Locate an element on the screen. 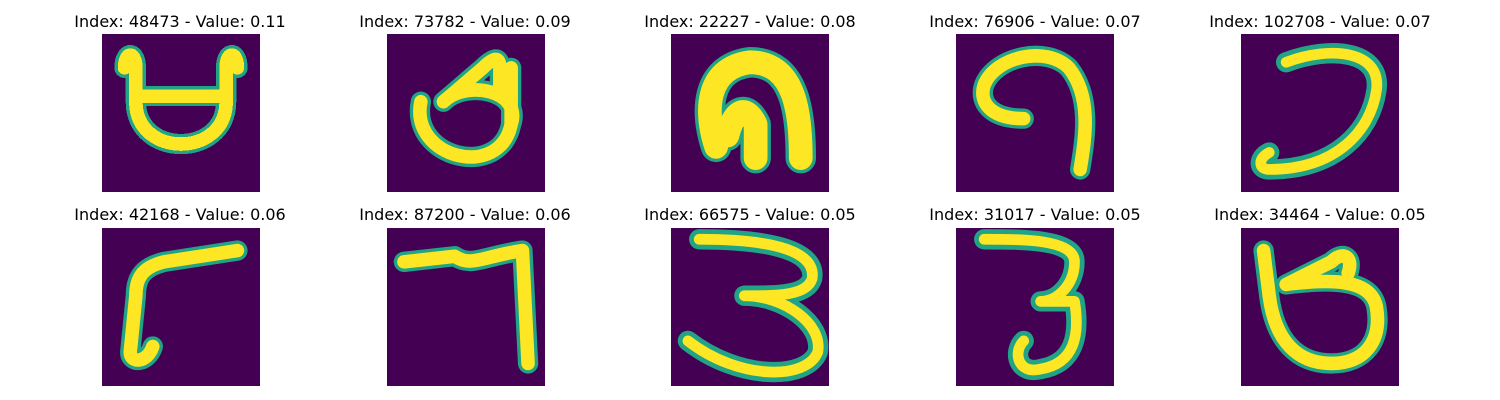  panel-title: Index: 73782 - Value: 0.09 is located at coordinates (465, 21).